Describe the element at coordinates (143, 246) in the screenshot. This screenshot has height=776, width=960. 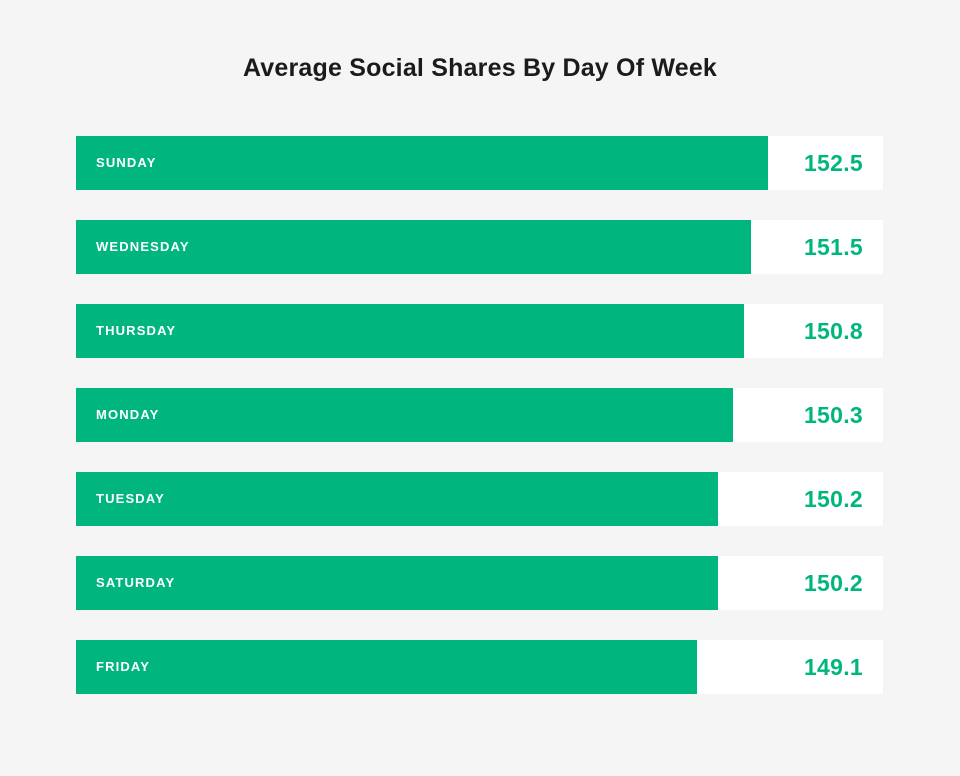
I see `bar-category-label: WEDNESDAY` at that location.